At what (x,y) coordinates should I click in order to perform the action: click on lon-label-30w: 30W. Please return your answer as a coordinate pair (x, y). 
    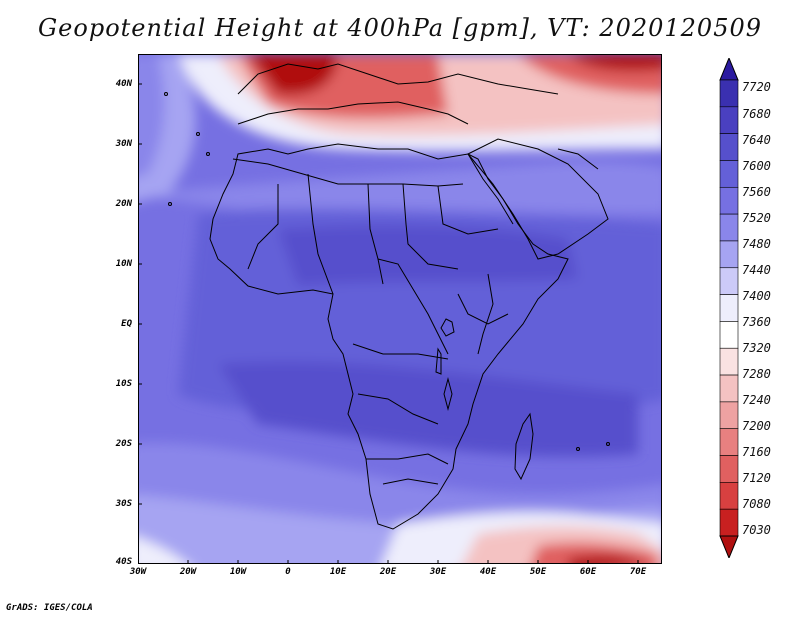
    Looking at the image, I should click on (138, 572).